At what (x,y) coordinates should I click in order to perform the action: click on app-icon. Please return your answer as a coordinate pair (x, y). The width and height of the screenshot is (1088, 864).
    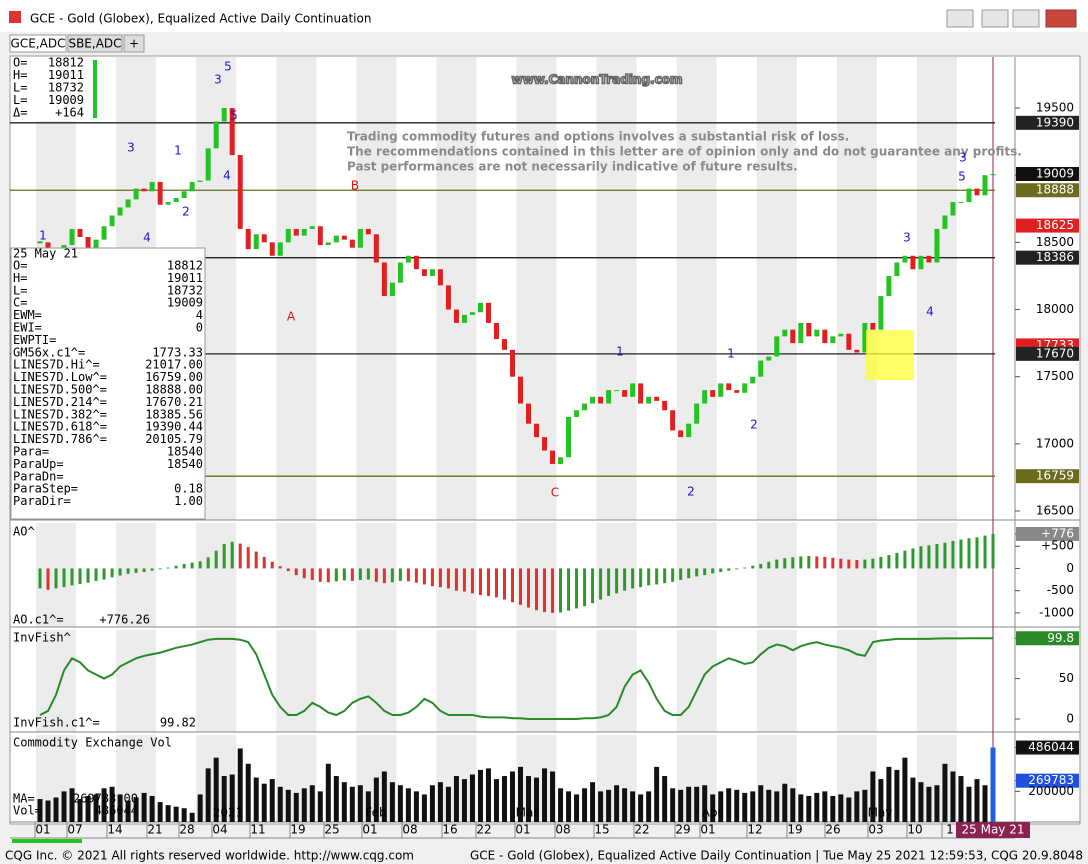
    Looking at the image, I should click on (15, 17).